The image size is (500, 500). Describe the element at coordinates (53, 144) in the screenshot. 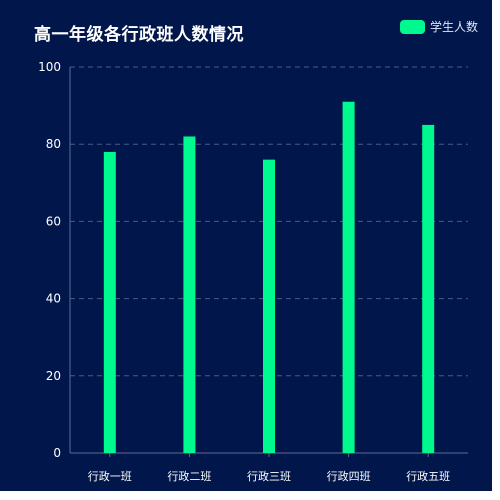

I see `y-tick-label: 80` at that location.